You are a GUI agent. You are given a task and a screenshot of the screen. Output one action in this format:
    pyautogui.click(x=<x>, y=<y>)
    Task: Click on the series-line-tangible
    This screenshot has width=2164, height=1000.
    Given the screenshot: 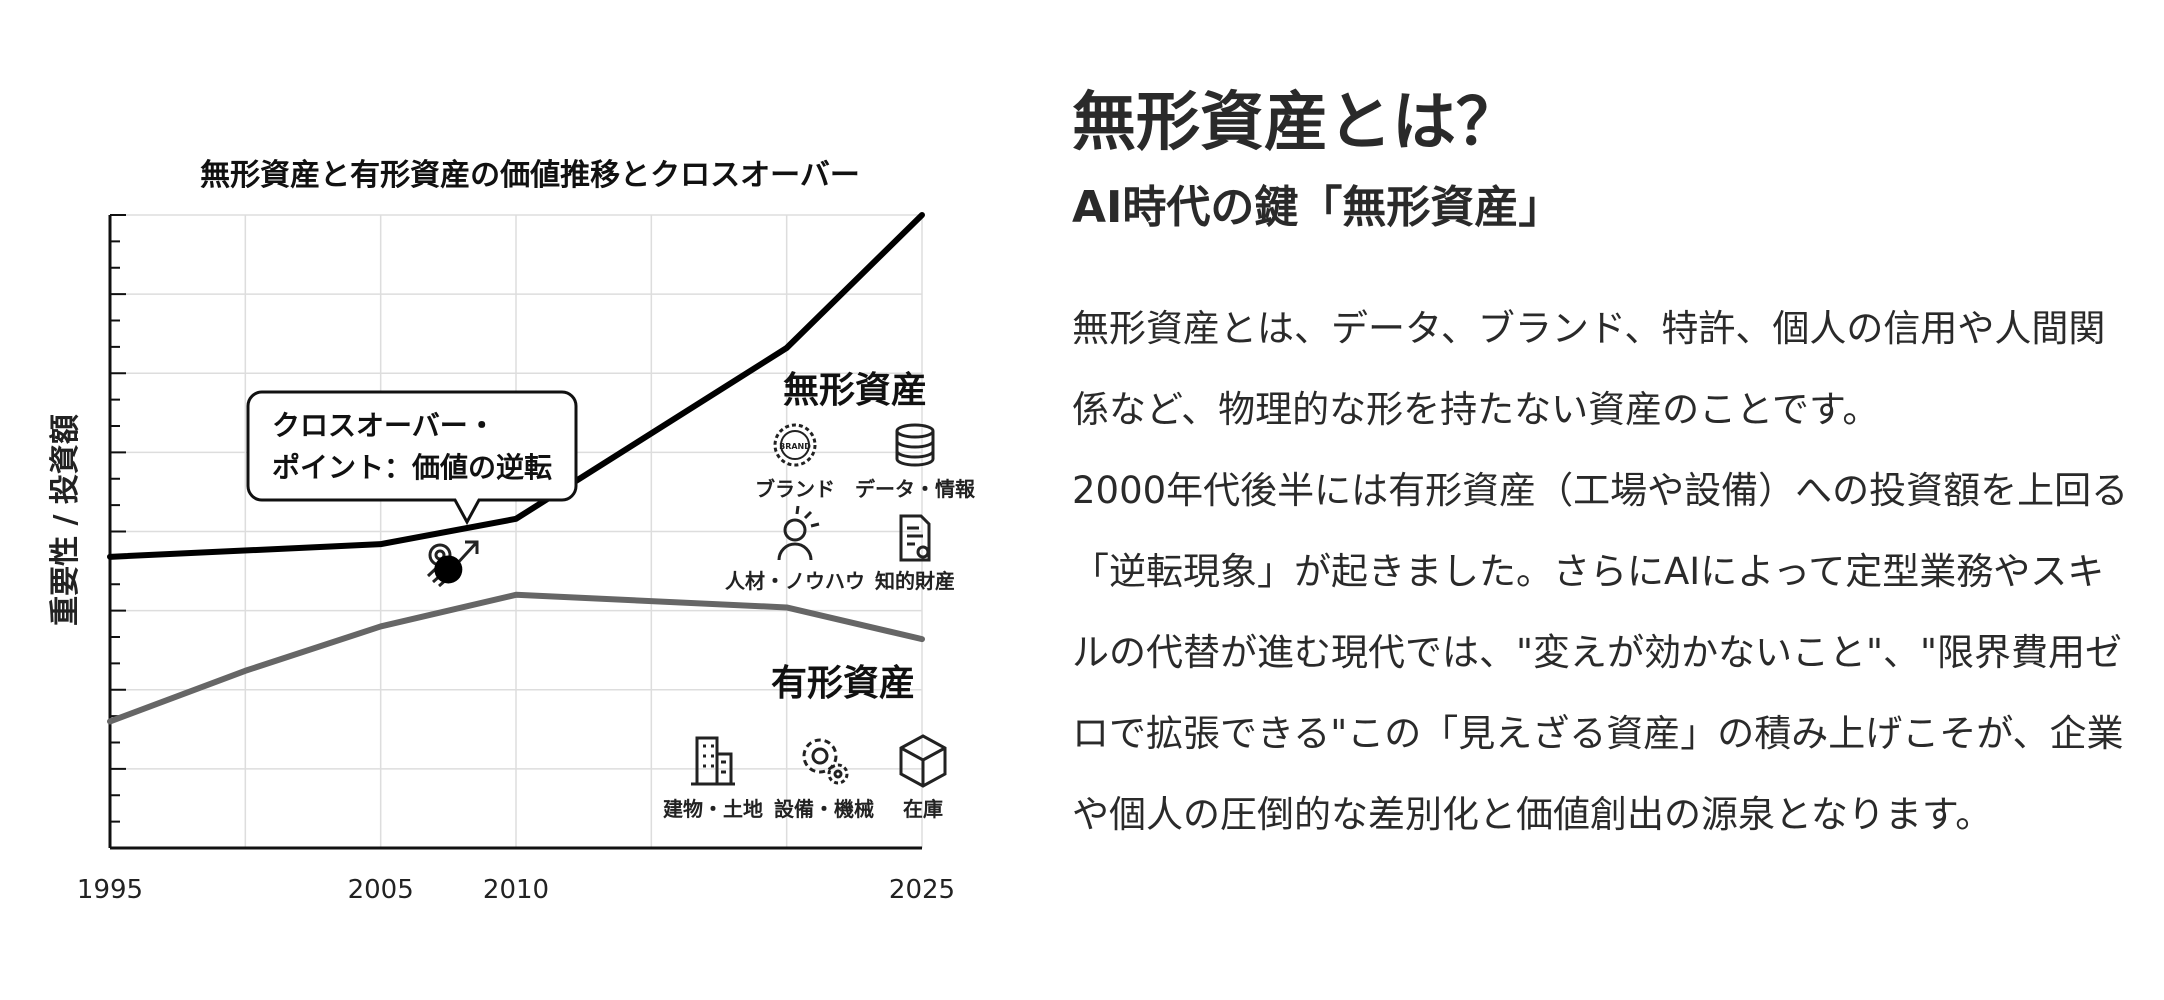 What is the action you would take?
    pyautogui.click(x=516, y=658)
    